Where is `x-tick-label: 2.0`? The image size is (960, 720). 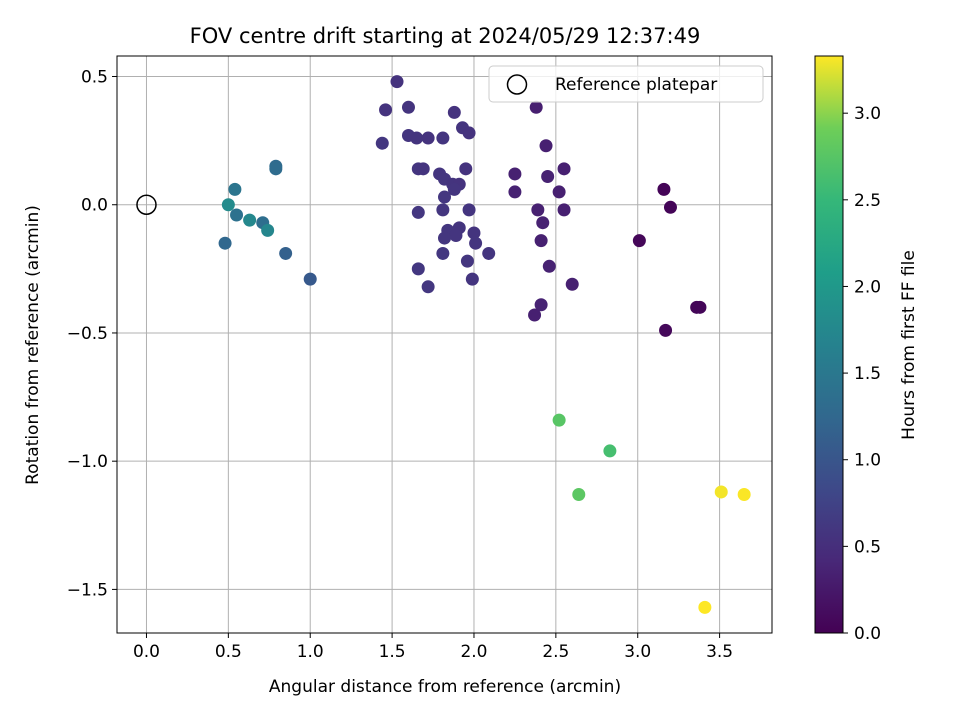
x-tick-label: 2.0 is located at coordinates (473, 652).